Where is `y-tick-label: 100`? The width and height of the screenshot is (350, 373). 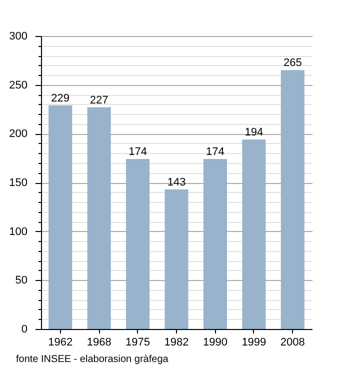
y-tick-label: 100 is located at coordinates (18, 232).